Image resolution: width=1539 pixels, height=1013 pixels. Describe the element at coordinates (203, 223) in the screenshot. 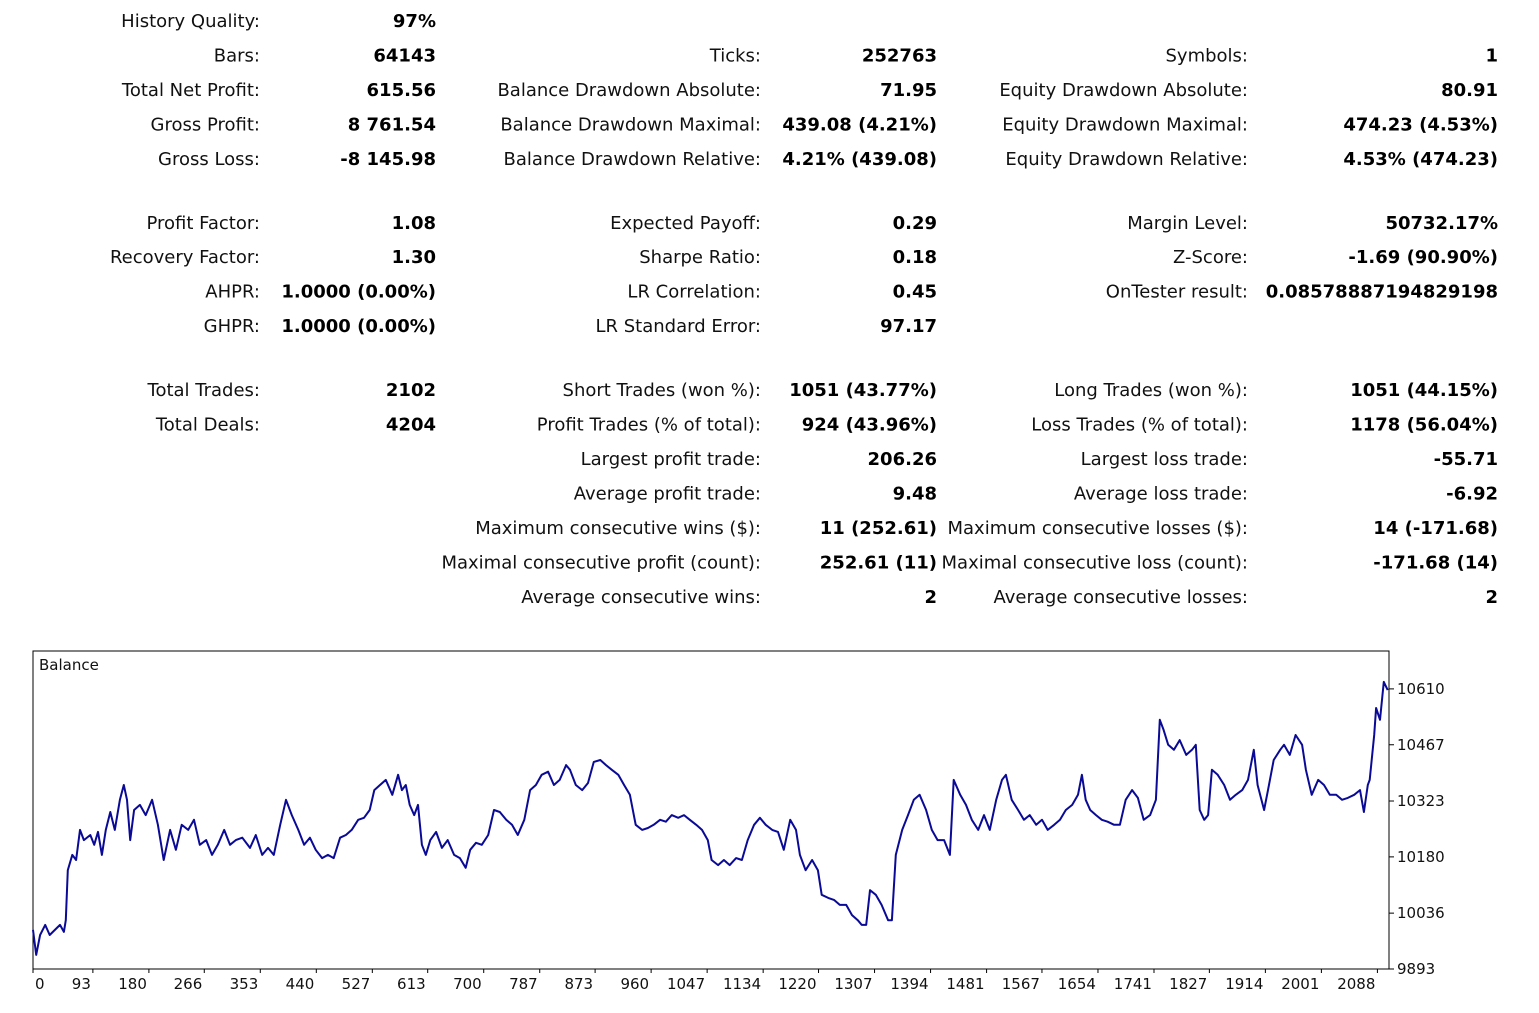

I see `stat-label: Profit Factor:` at that location.